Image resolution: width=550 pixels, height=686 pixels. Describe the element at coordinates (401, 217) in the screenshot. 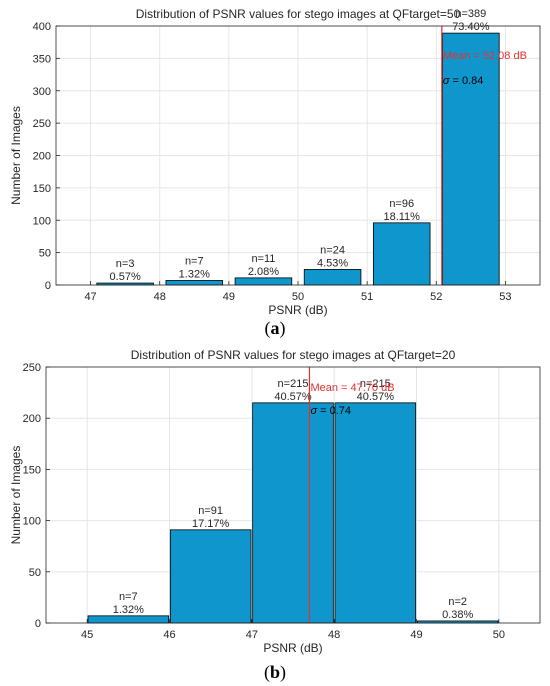

I see `bar-percent-label: 18.11%` at that location.